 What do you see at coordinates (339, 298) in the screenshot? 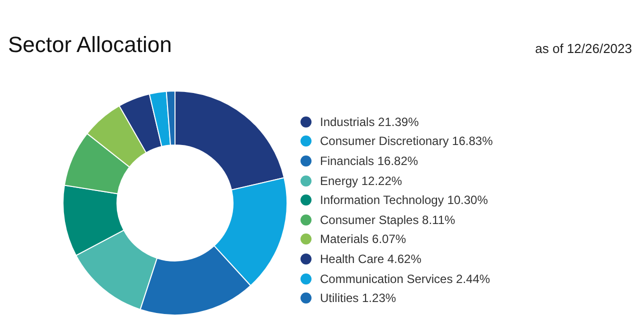
I see `legend-label: Utilities` at bounding box center [339, 298].